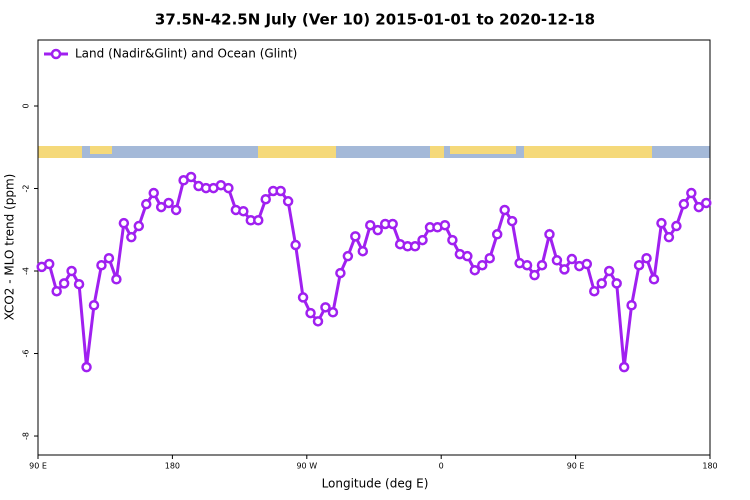 The width and height of the screenshot is (750, 500). What do you see at coordinates (26, 105) in the screenshot?
I see `y-tick-label: 0` at bounding box center [26, 105].